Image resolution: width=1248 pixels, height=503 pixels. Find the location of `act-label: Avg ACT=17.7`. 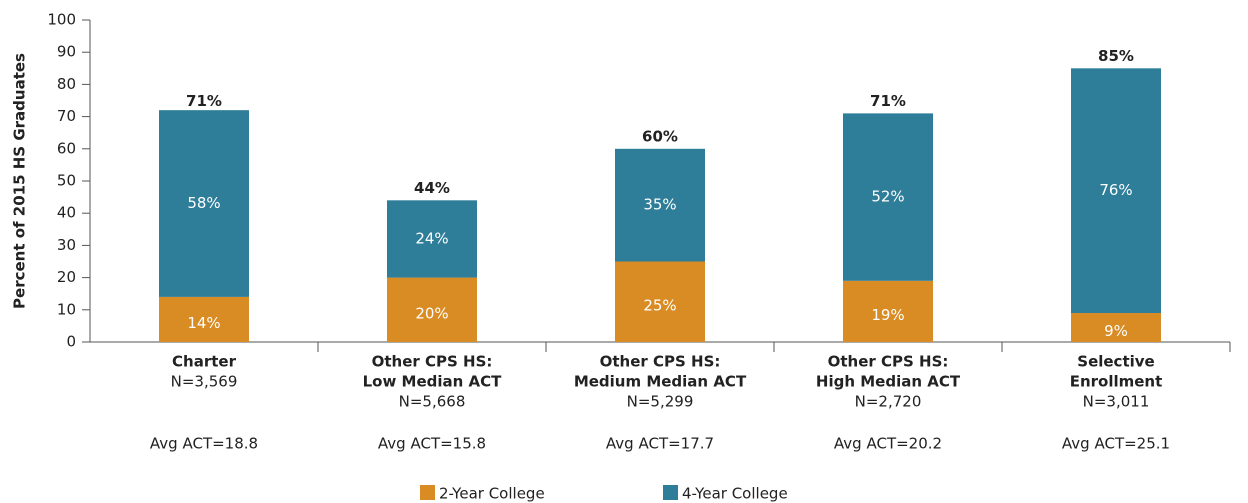

act-label: Avg ACT=17.7 is located at coordinates (660, 444).